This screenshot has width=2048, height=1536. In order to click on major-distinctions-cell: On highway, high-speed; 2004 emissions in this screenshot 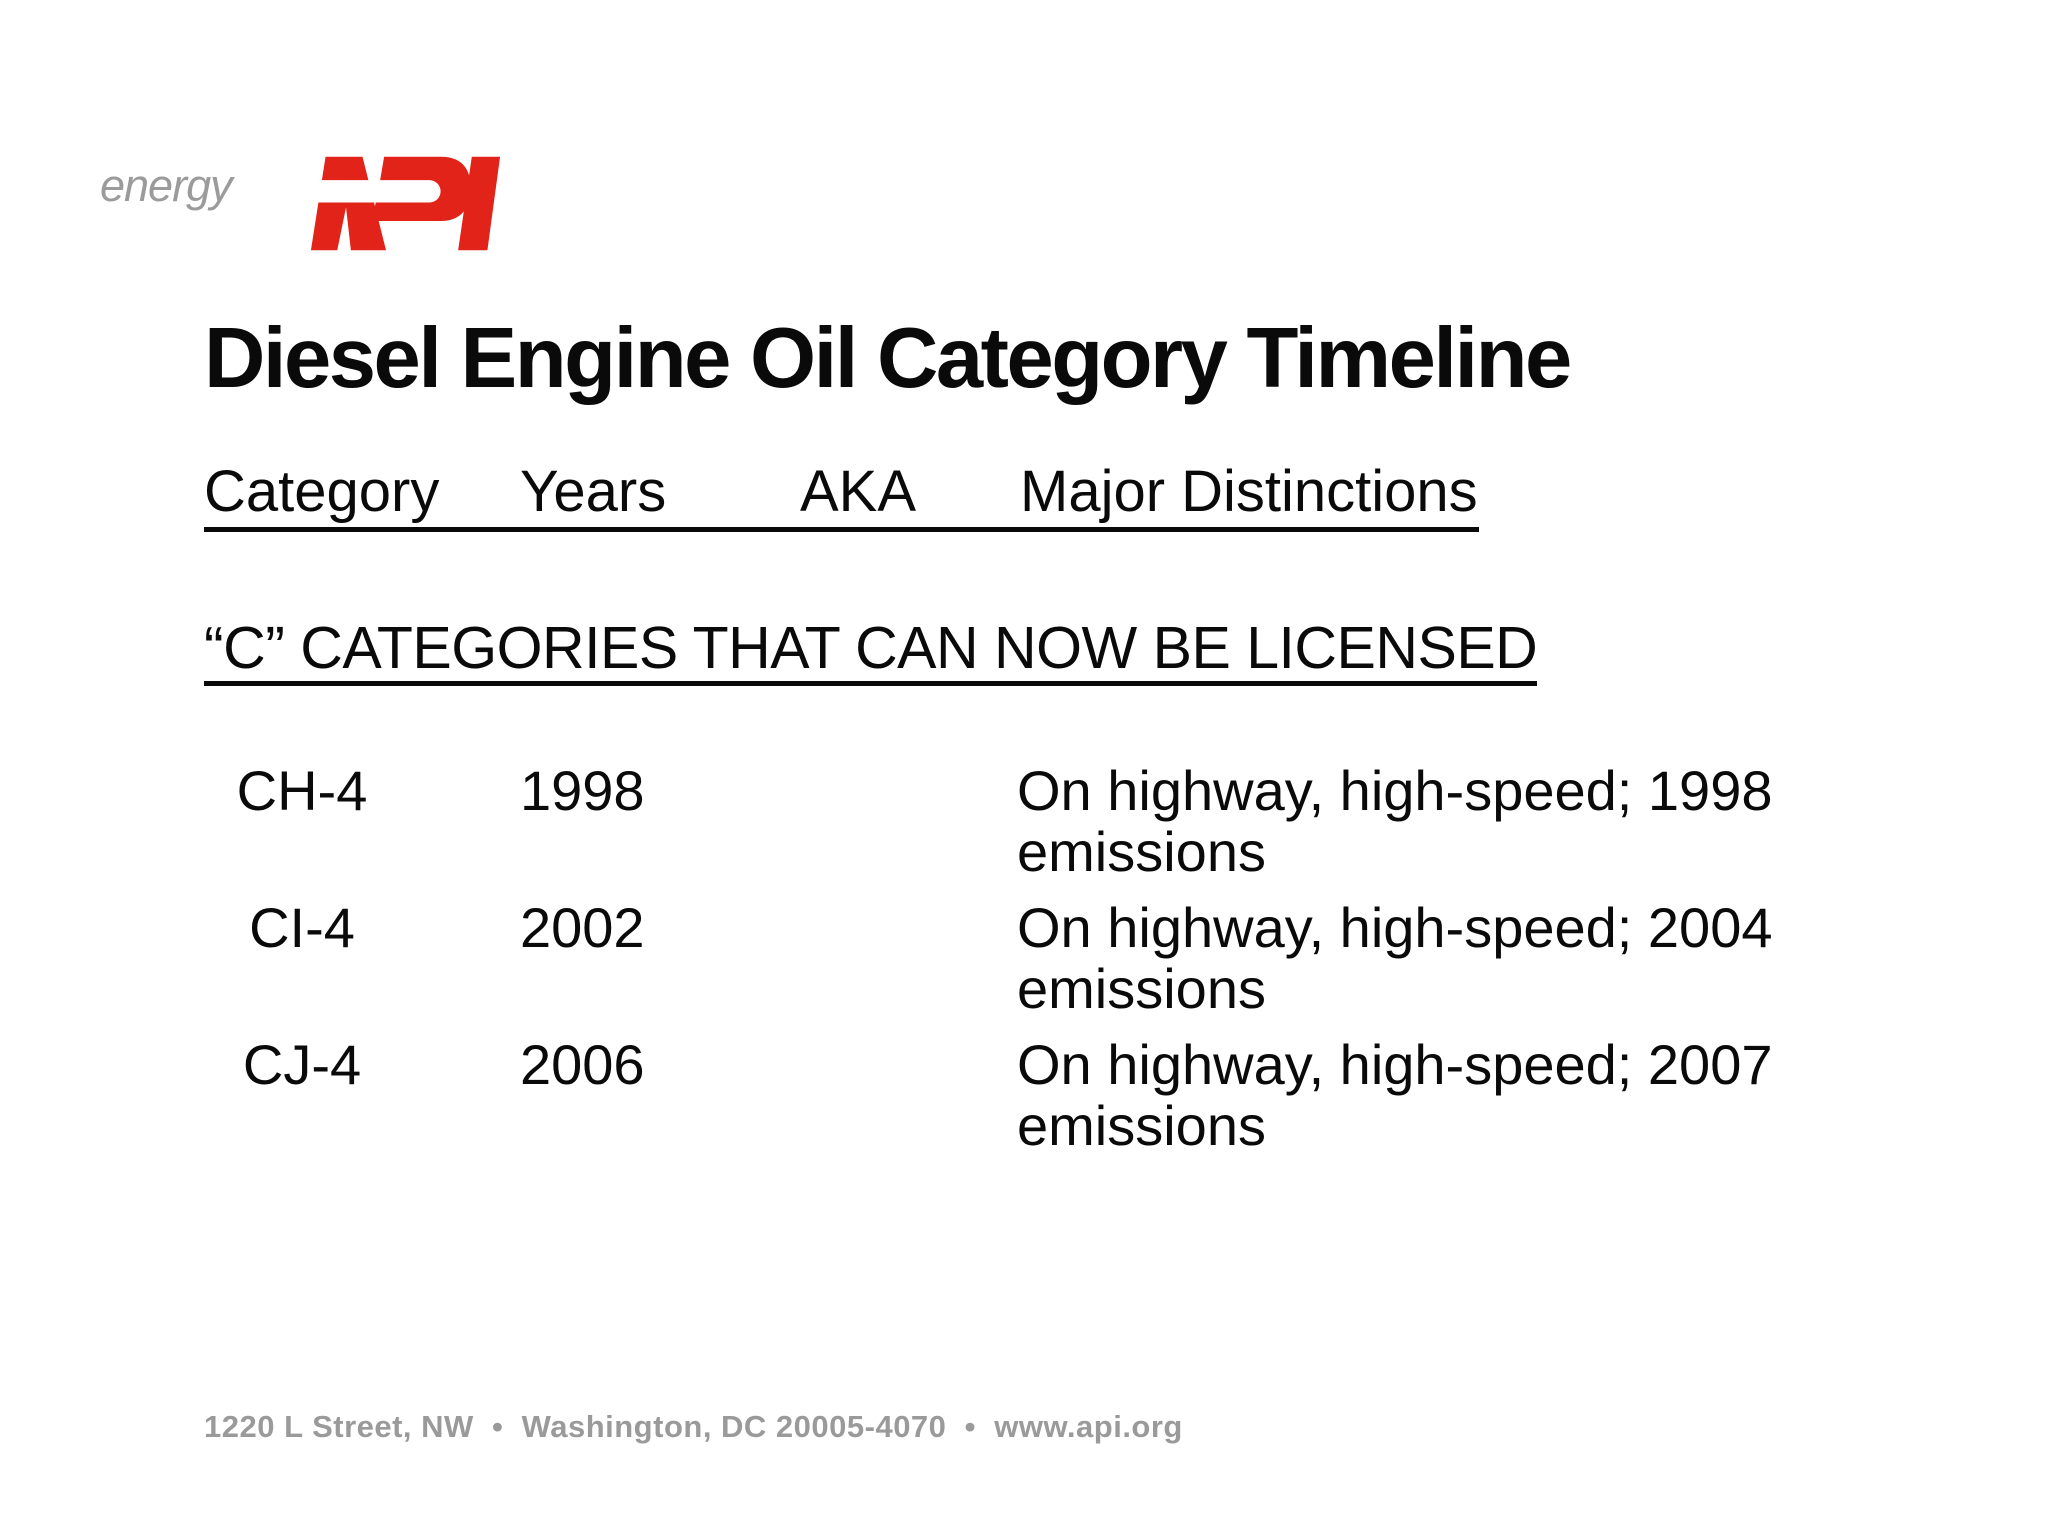, I will do `click(1395, 958)`.